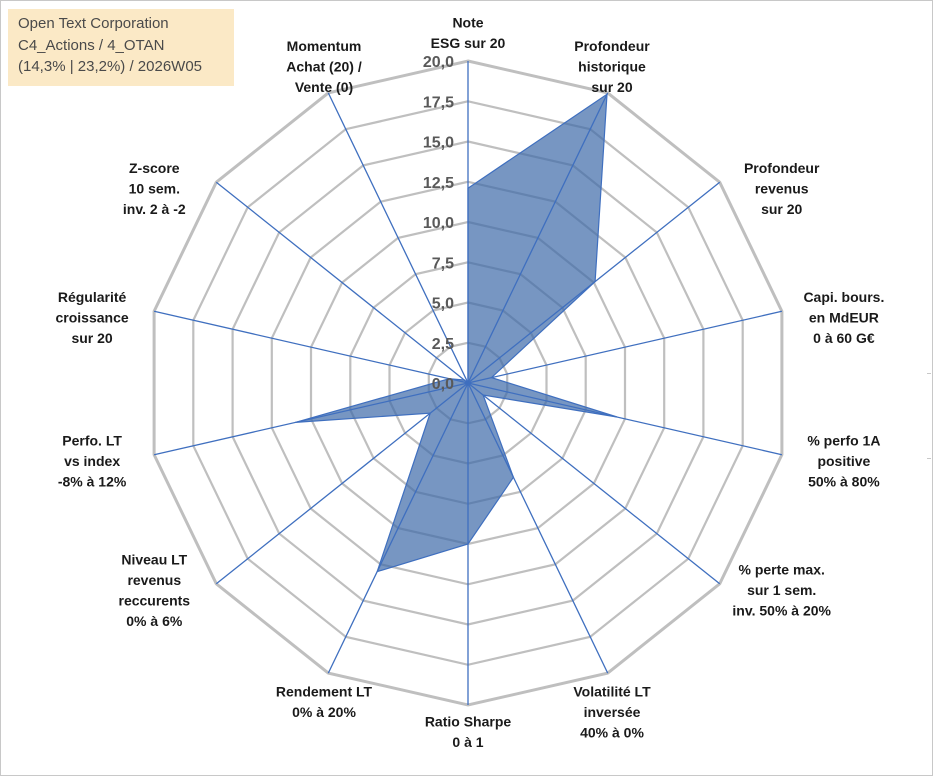  What do you see at coordinates (93, 23) in the screenshot?
I see `company-name: Open Text Corporation` at bounding box center [93, 23].